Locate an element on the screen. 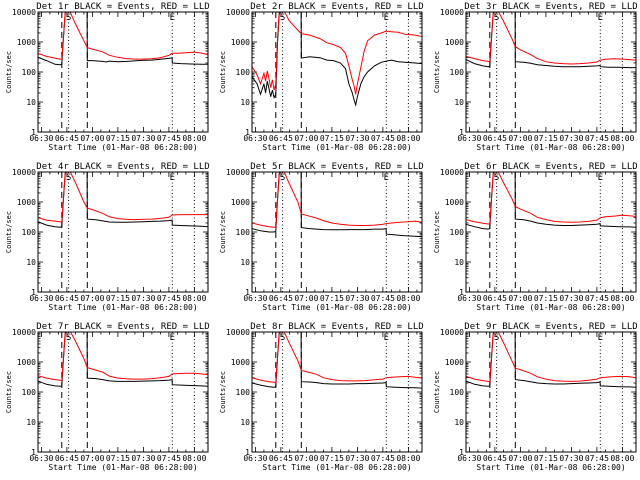 This screenshot has width=640, height=480. panel-title: Det 4r BLACK = Events, RED = LLD is located at coordinates (122, 167).